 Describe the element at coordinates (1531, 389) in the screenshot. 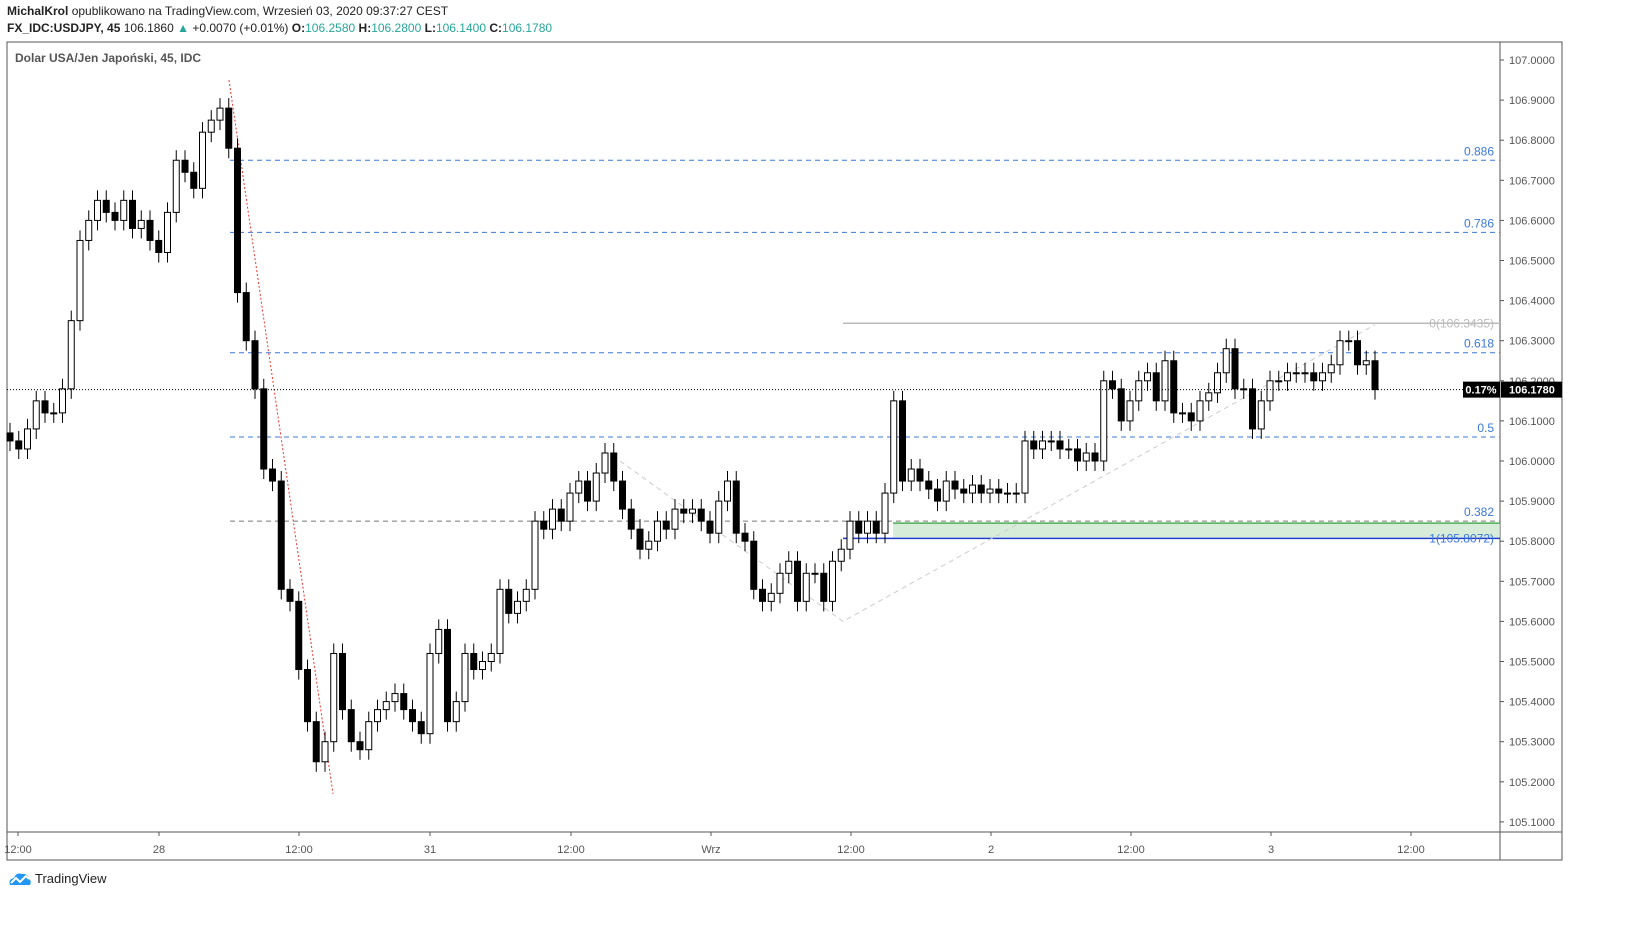

I see `price-badge` at that location.